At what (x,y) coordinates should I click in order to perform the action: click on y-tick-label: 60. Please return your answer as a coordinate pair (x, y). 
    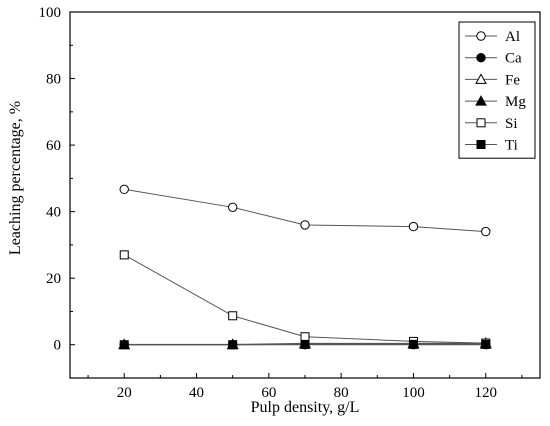
    Looking at the image, I should click on (53, 146).